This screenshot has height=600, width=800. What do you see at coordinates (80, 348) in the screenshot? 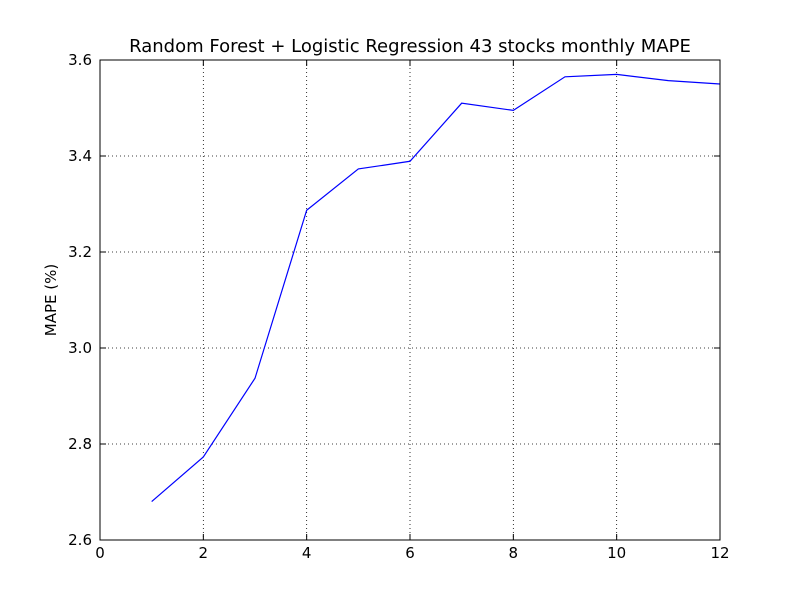
I see `y-tick-label: 3.0` at bounding box center [80, 348].